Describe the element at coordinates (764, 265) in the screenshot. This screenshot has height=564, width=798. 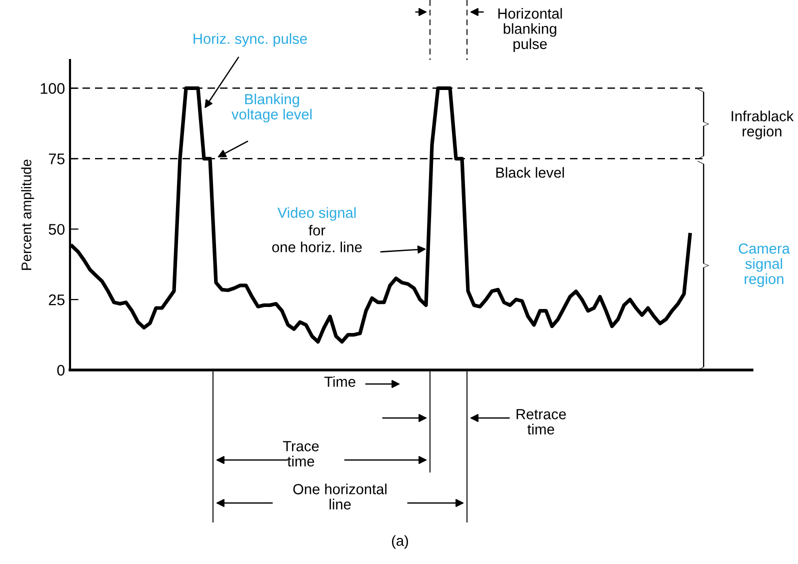
I see `text: Camera signal region` at that location.